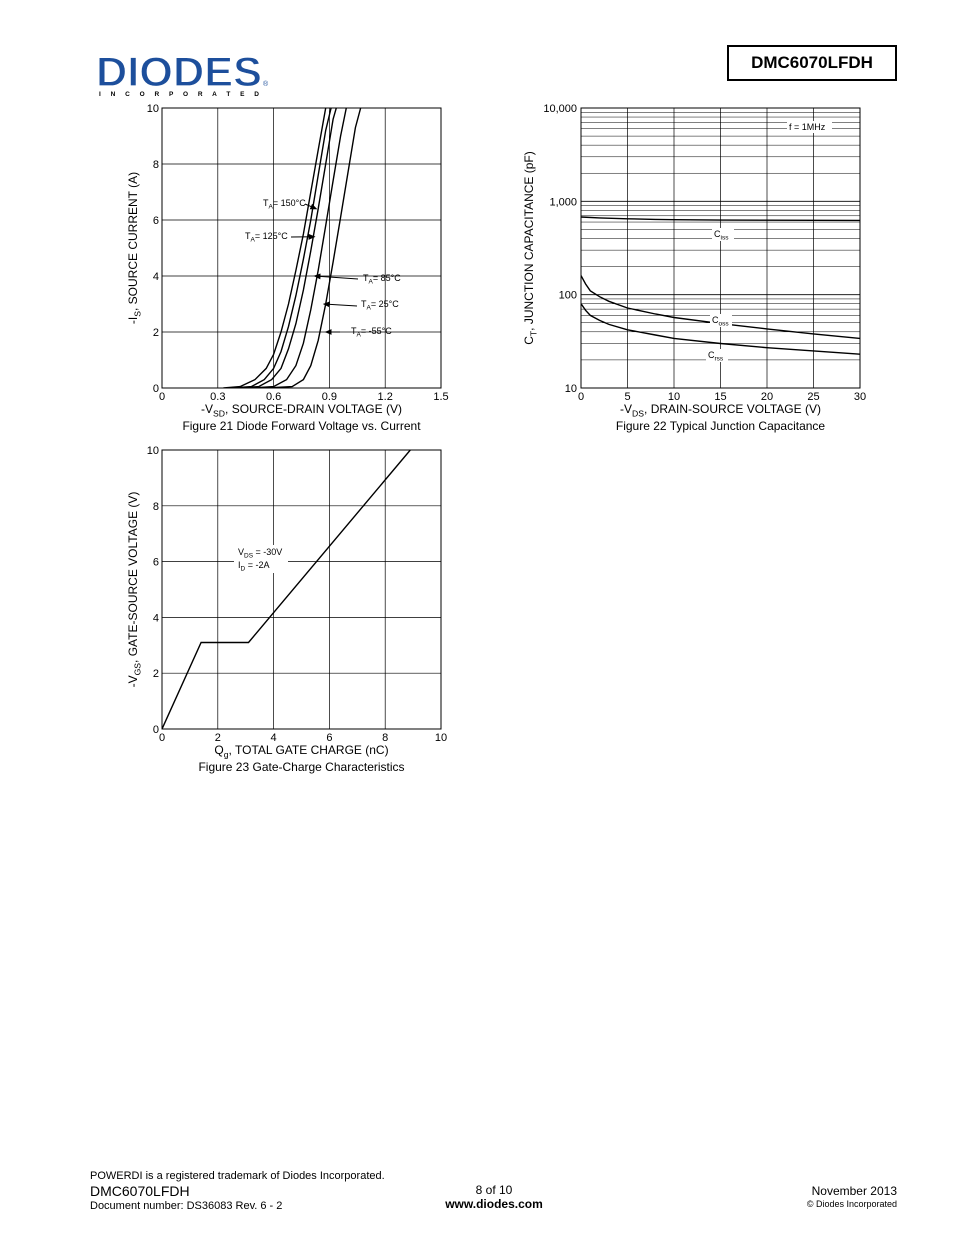 Image resolution: width=954 pixels, height=1235 pixels. I want to click on footer-page-number: 8 of 10, so click(494, 1190).